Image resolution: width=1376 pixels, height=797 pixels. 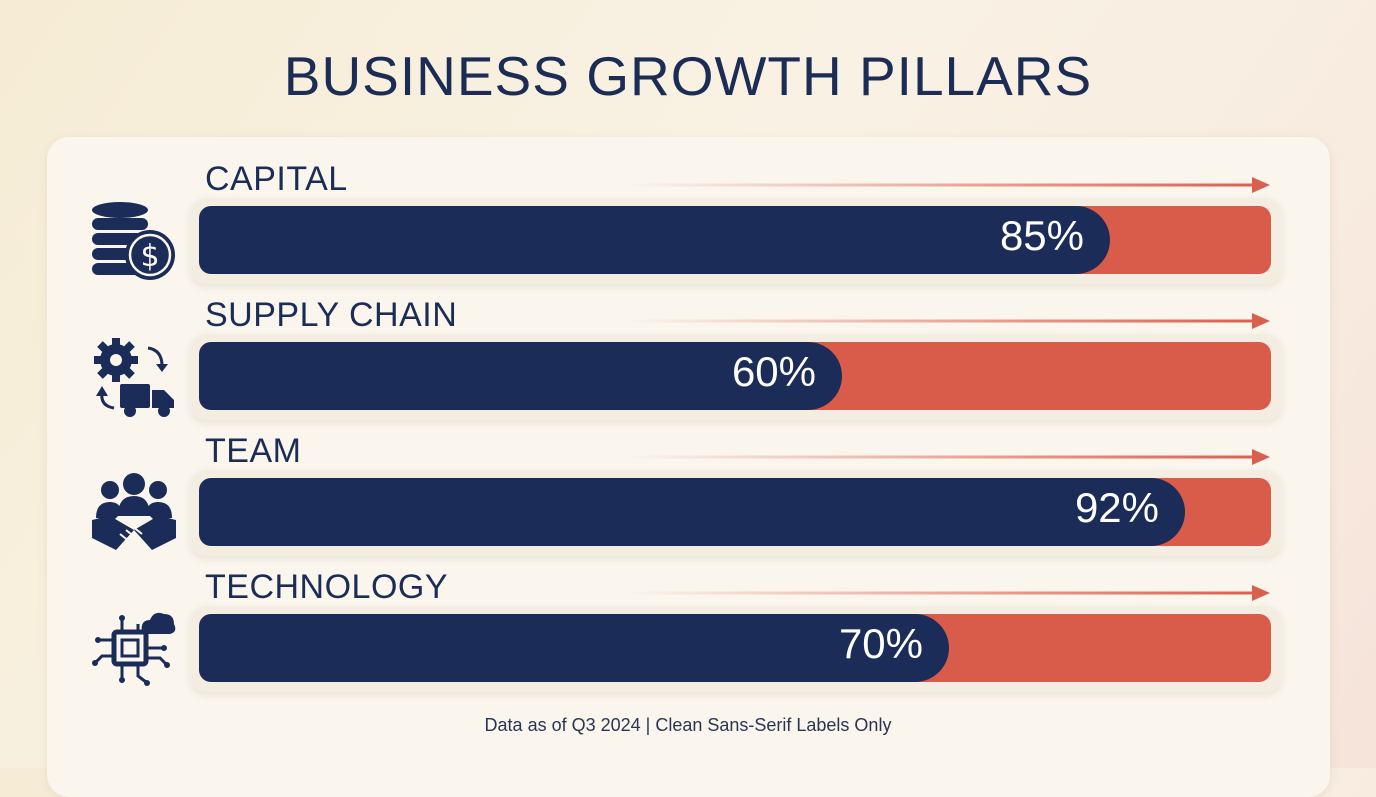 I want to click on bar-remainder: 60%, so click(x=735, y=376).